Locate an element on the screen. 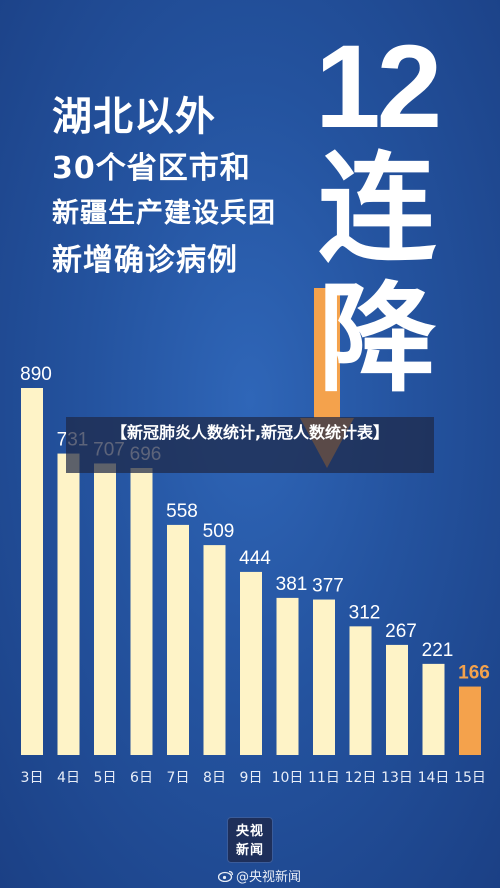 Image resolution: width=500 pixels, height=888 pixels. x-tick-label: 8日 is located at coordinates (214, 778).